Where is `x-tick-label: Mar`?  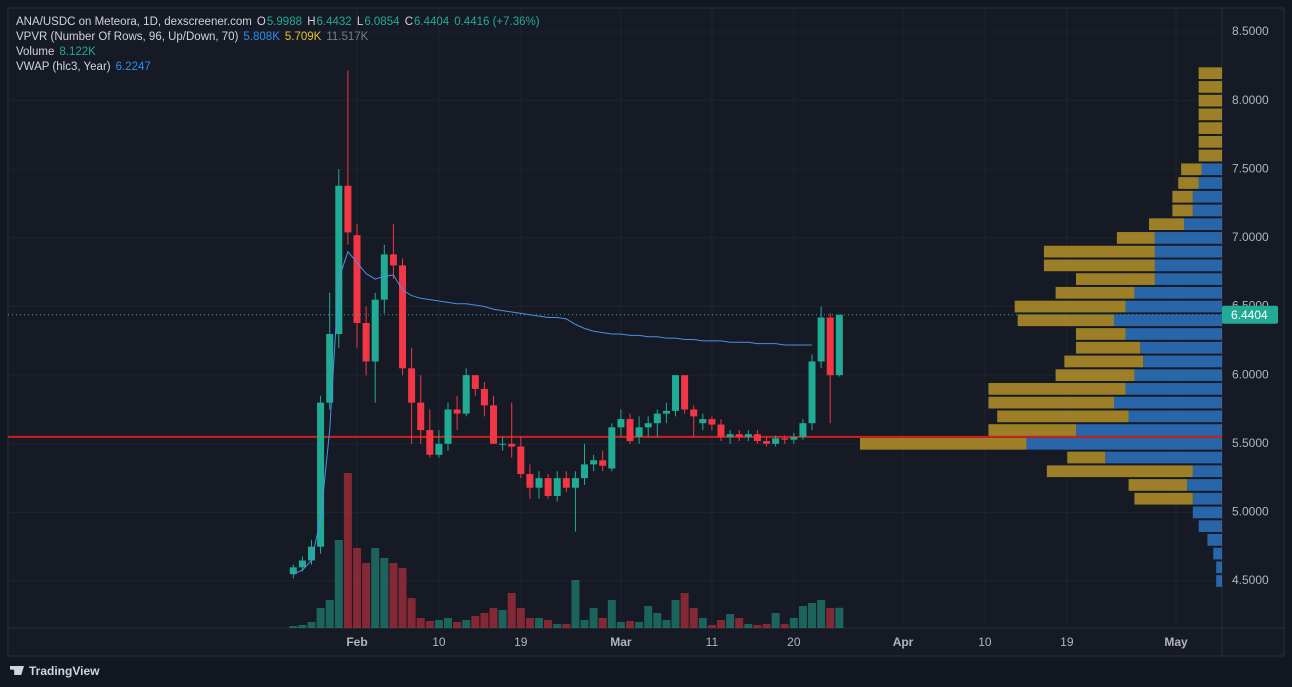
x-tick-label: Mar is located at coordinates (621, 642).